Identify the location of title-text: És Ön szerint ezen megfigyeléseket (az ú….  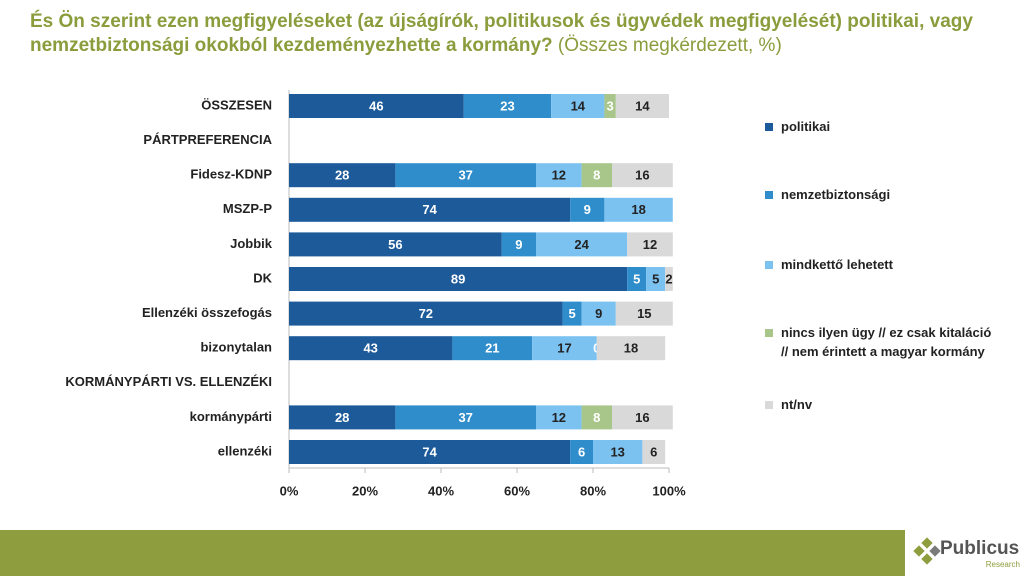
(501, 33).